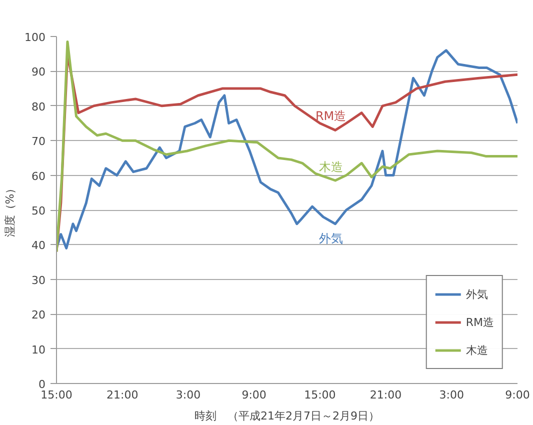 Image resolution: width=533 pixels, height=425 pixels. I want to click on y-tick-label: 70, so click(39, 141).